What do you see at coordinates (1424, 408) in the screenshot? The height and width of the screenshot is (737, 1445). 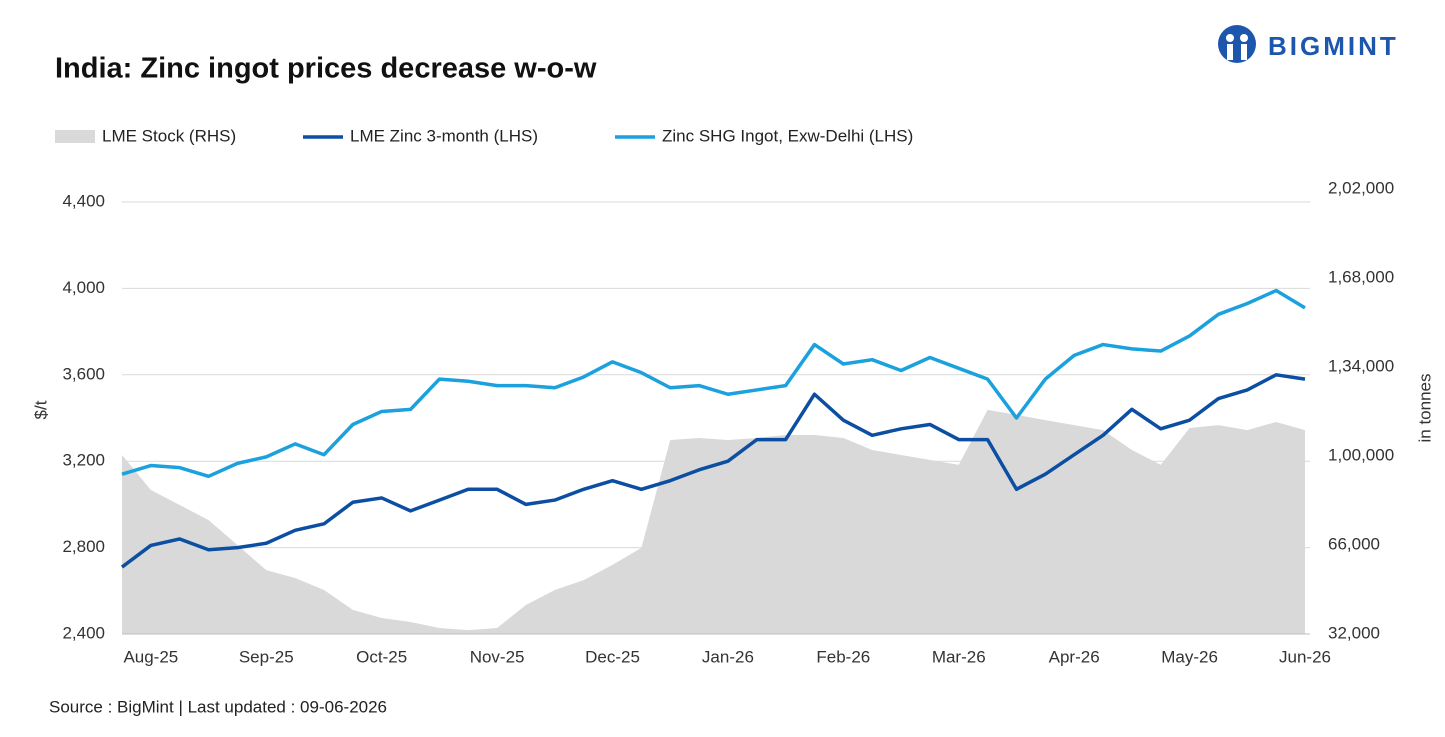 I see `y2-axis-label: in tonnes` at bounding box center [1424, 408].